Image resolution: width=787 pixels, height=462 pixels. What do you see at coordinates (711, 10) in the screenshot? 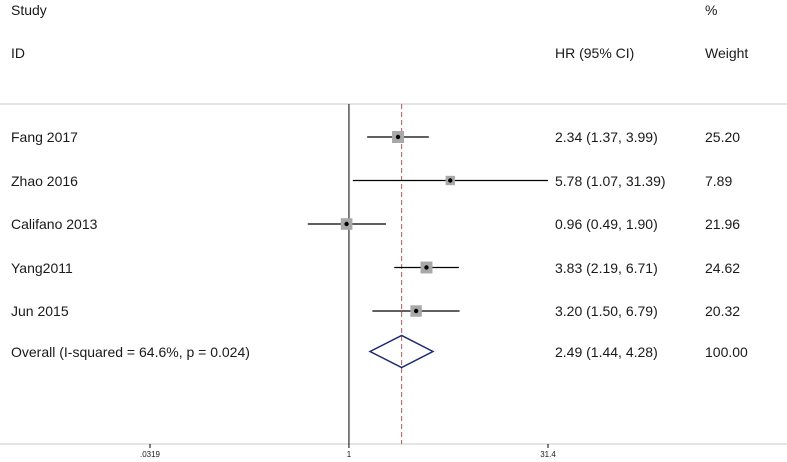
I see `header-pct: %` at bounding box center [711, 10].